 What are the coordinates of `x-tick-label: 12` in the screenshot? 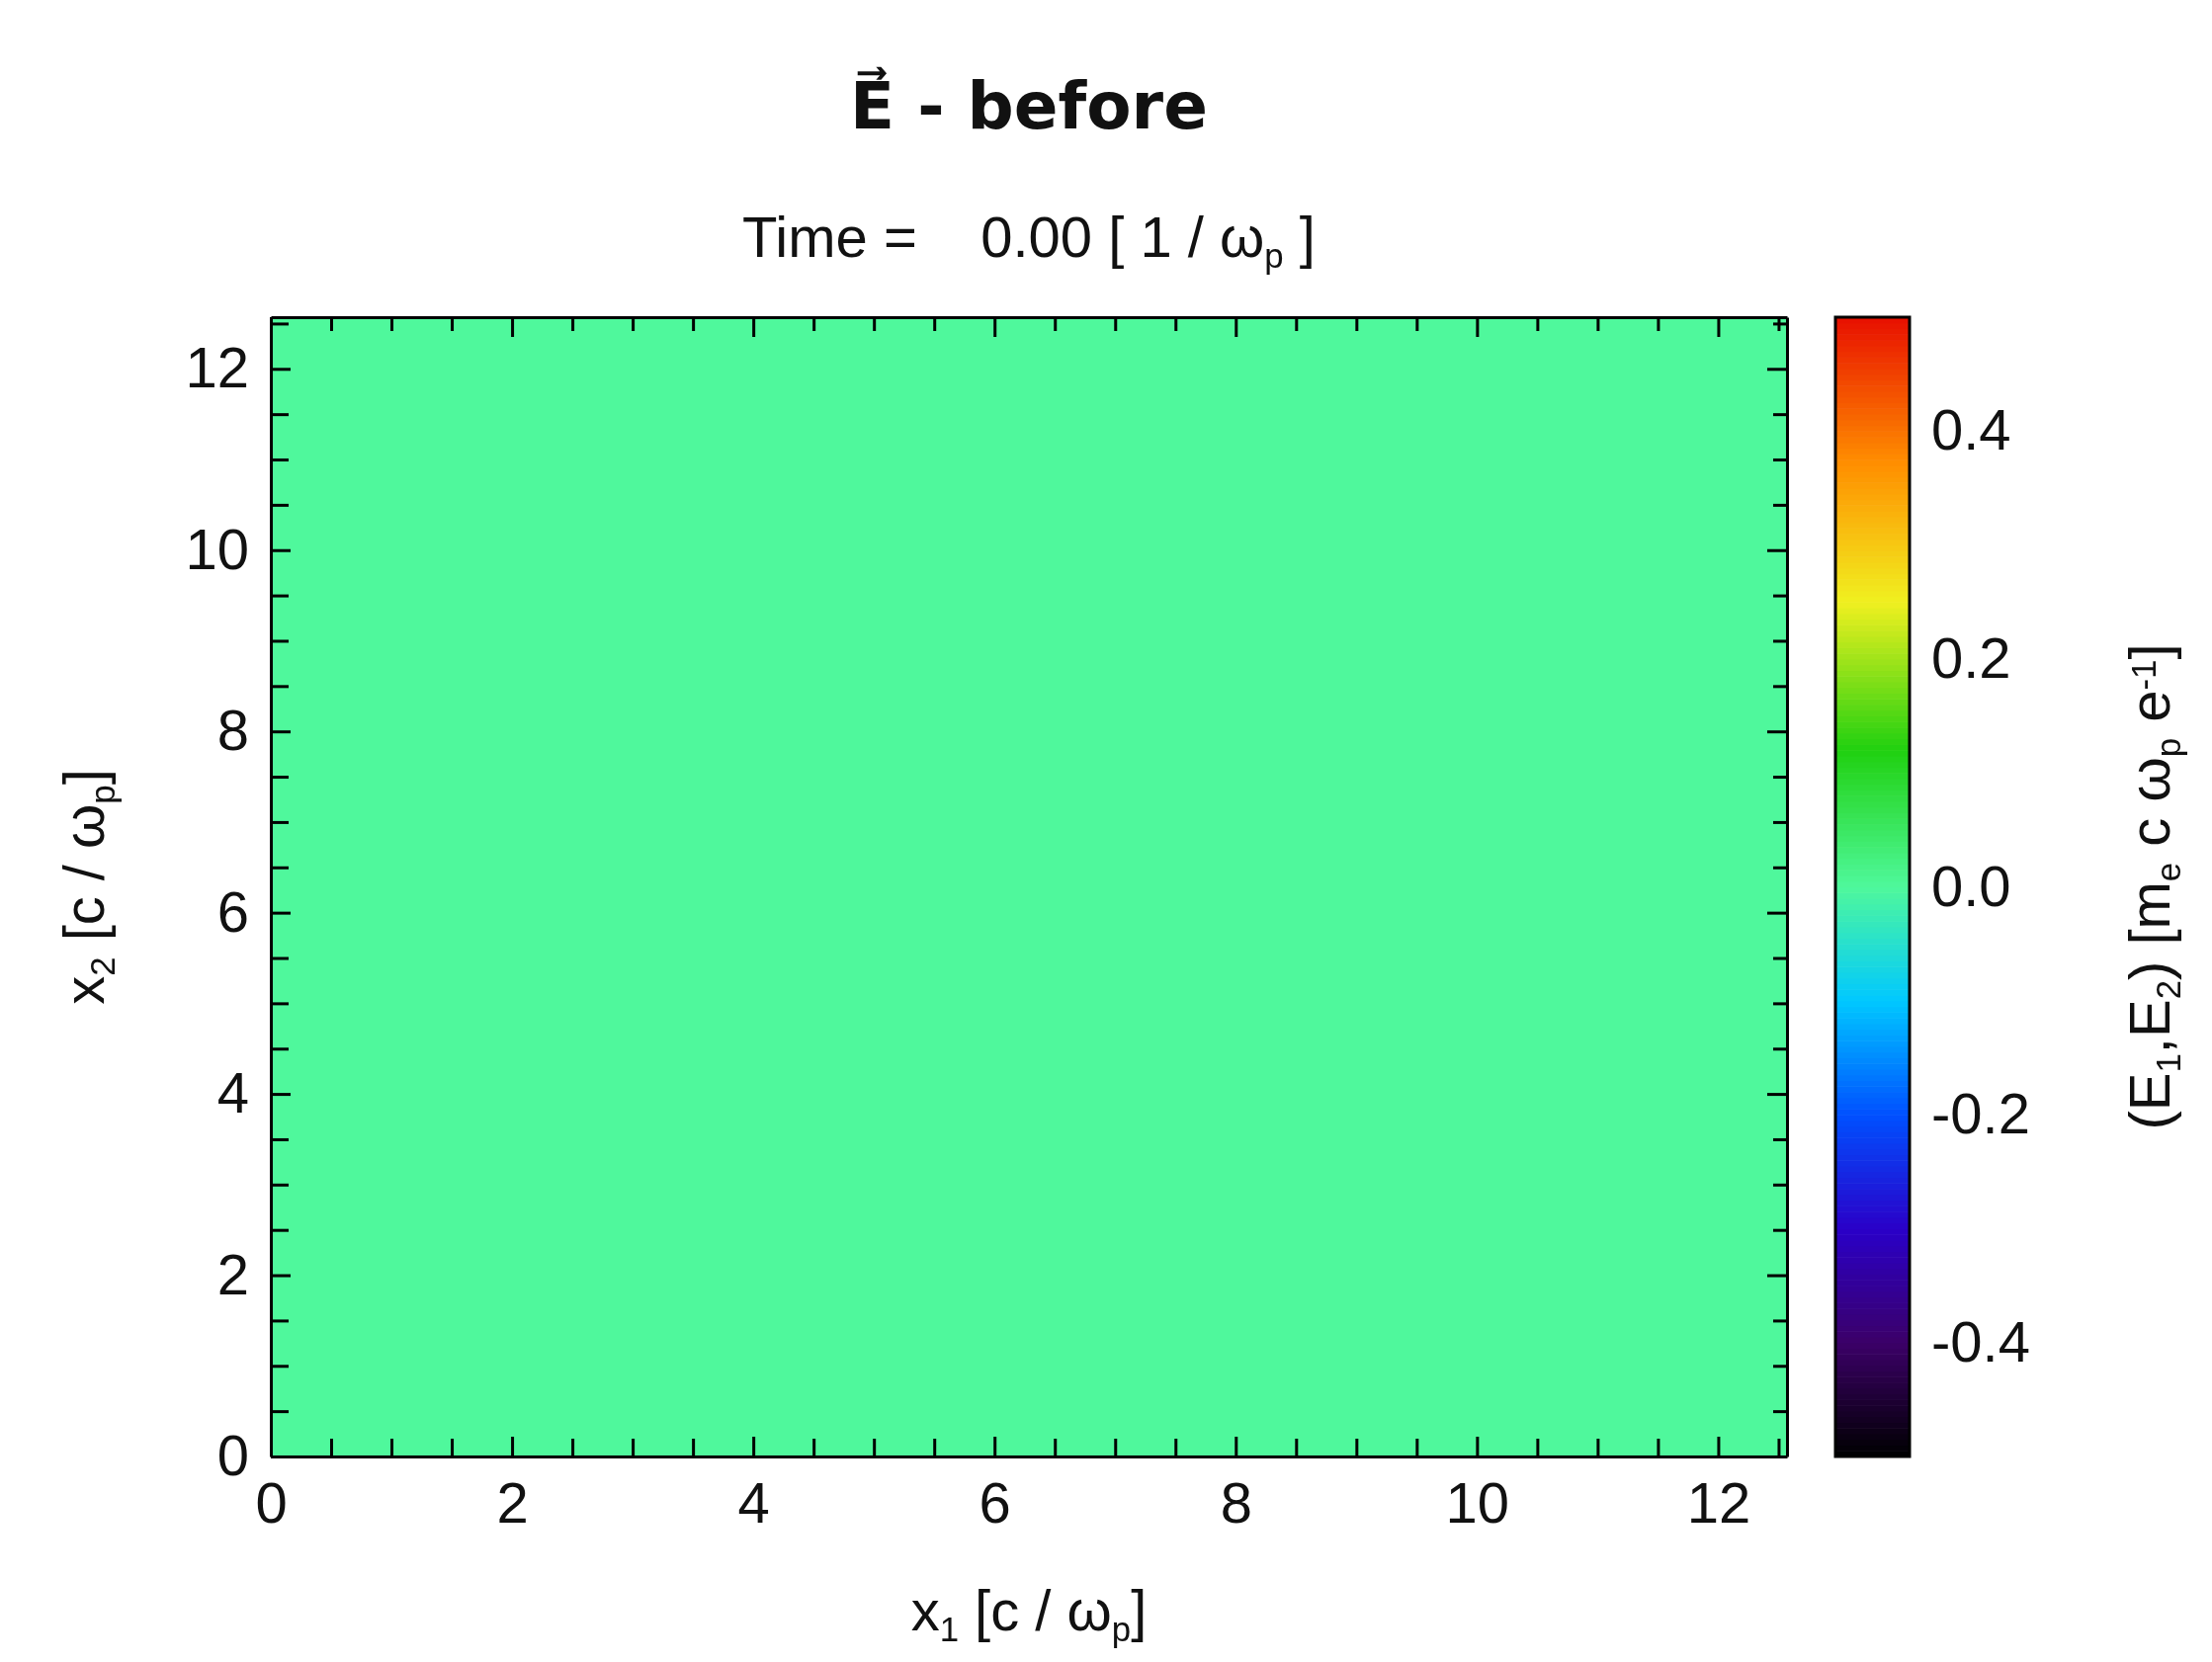 It's located at (1718, 1502).